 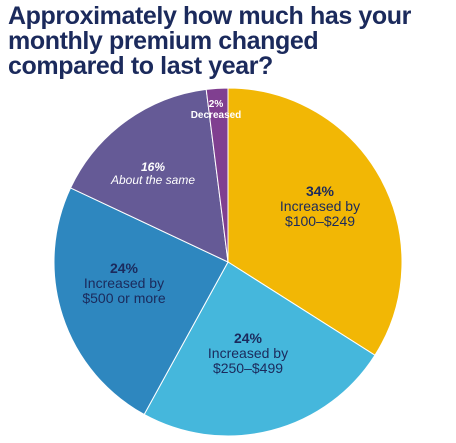 What do you see at coordinates (216, 115) in the screenshot?
I see `slice-text-5-1: Decreased` at bounding box center [216, 115].